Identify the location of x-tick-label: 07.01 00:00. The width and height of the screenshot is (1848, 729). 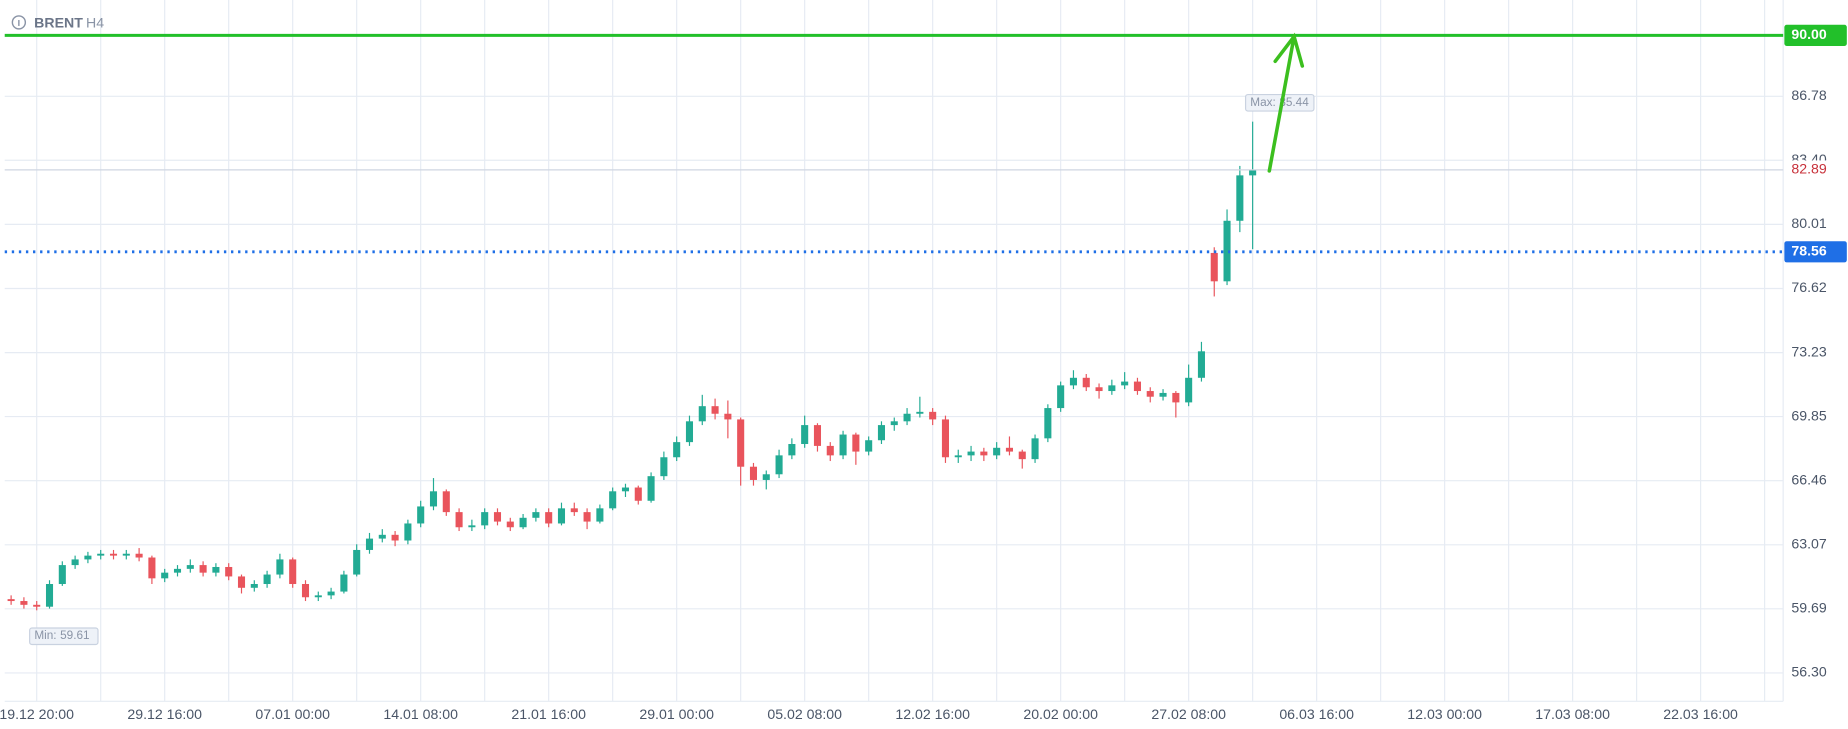
(292, 714).